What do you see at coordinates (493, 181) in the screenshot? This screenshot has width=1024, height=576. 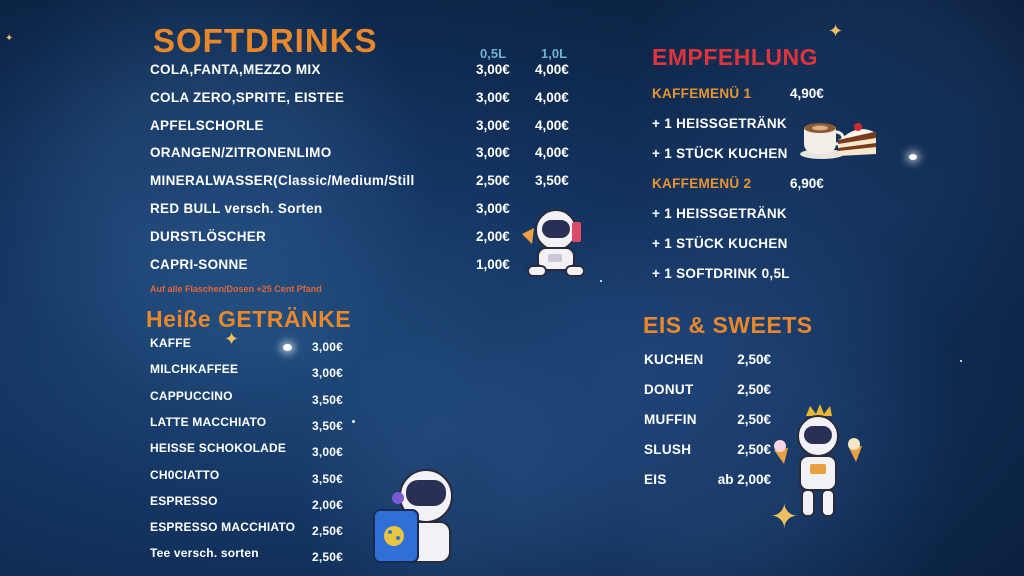 I see `softdrink-price-05: 2,50€` at bounding box center [493, 181].